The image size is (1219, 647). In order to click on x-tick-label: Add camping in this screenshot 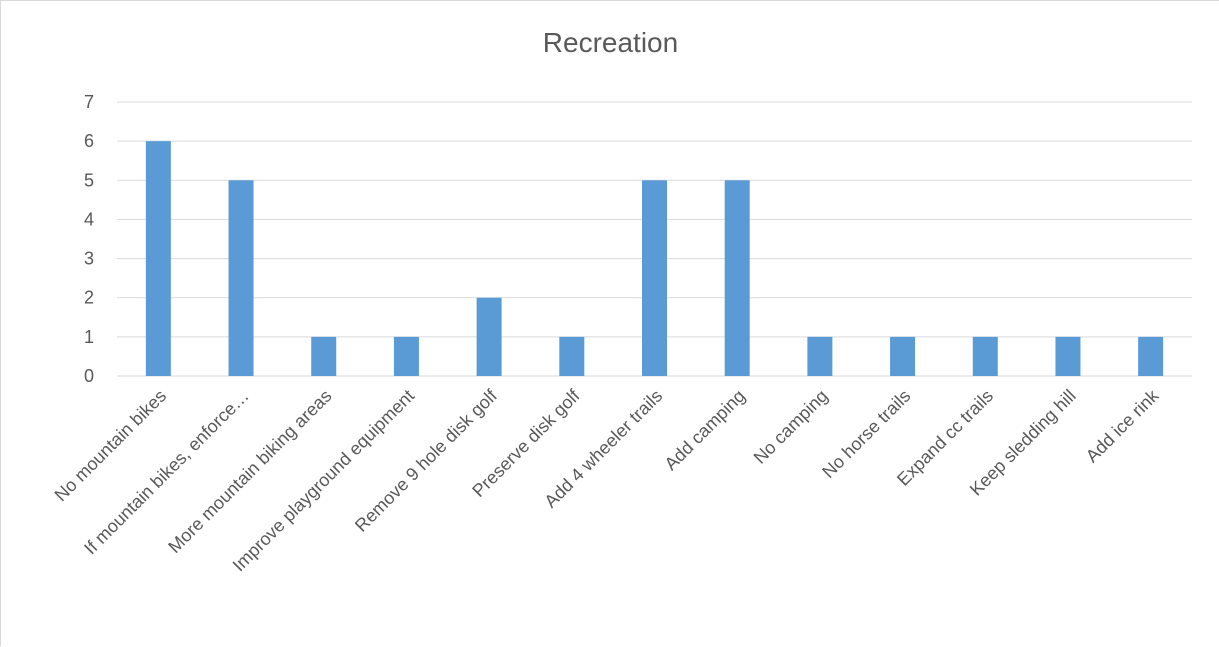, I will do `click(705, 430)`.